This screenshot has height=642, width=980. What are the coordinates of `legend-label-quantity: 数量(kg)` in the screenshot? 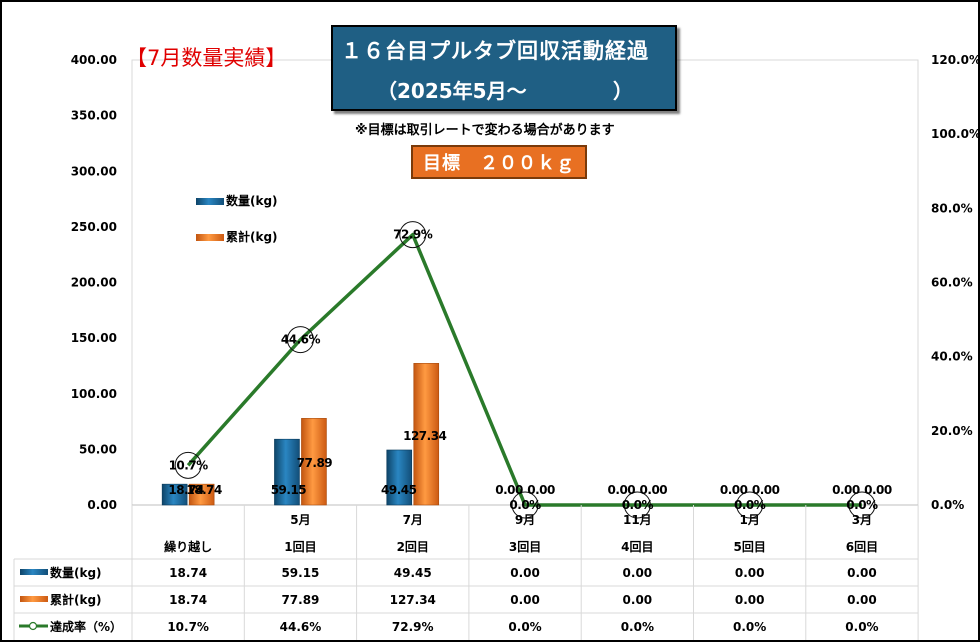 It's located at (252, 200).